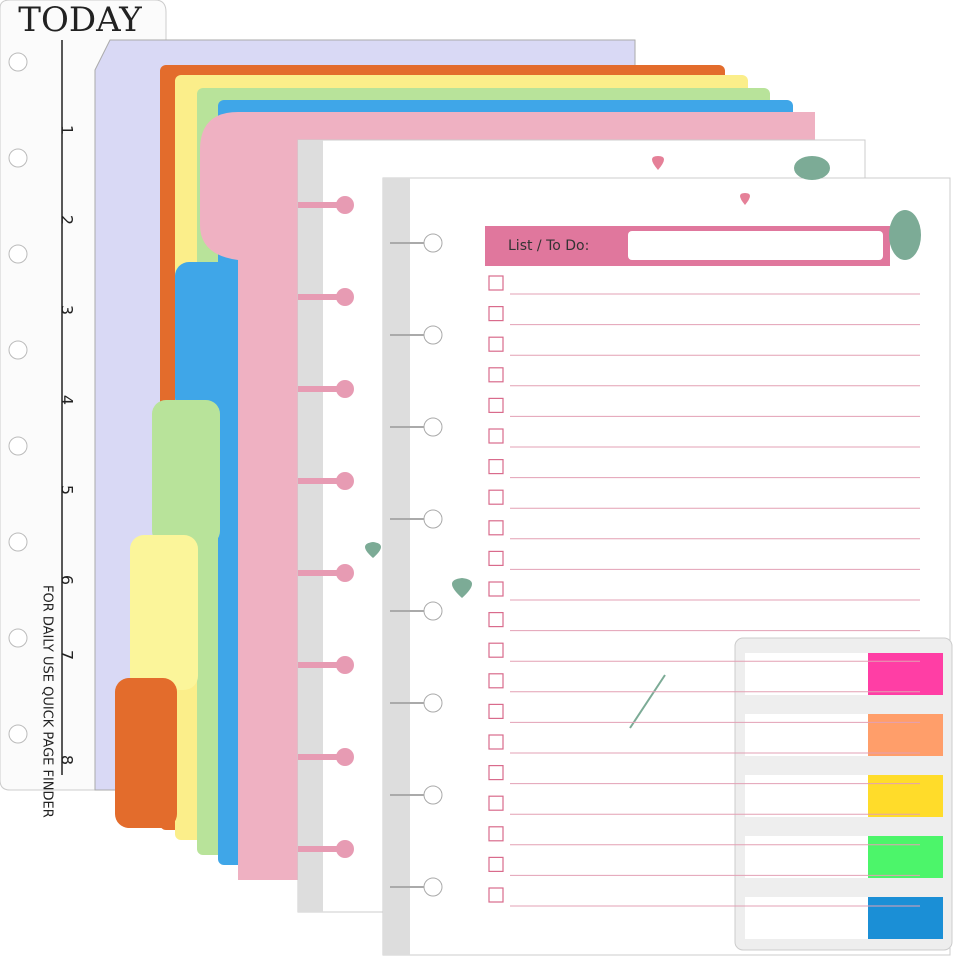 Image resolution: width=958 pixels, height=960 pixels. Describe the element at coordinates (67, 490) in the screenshot. I see `ruler-number: 5` at that location.